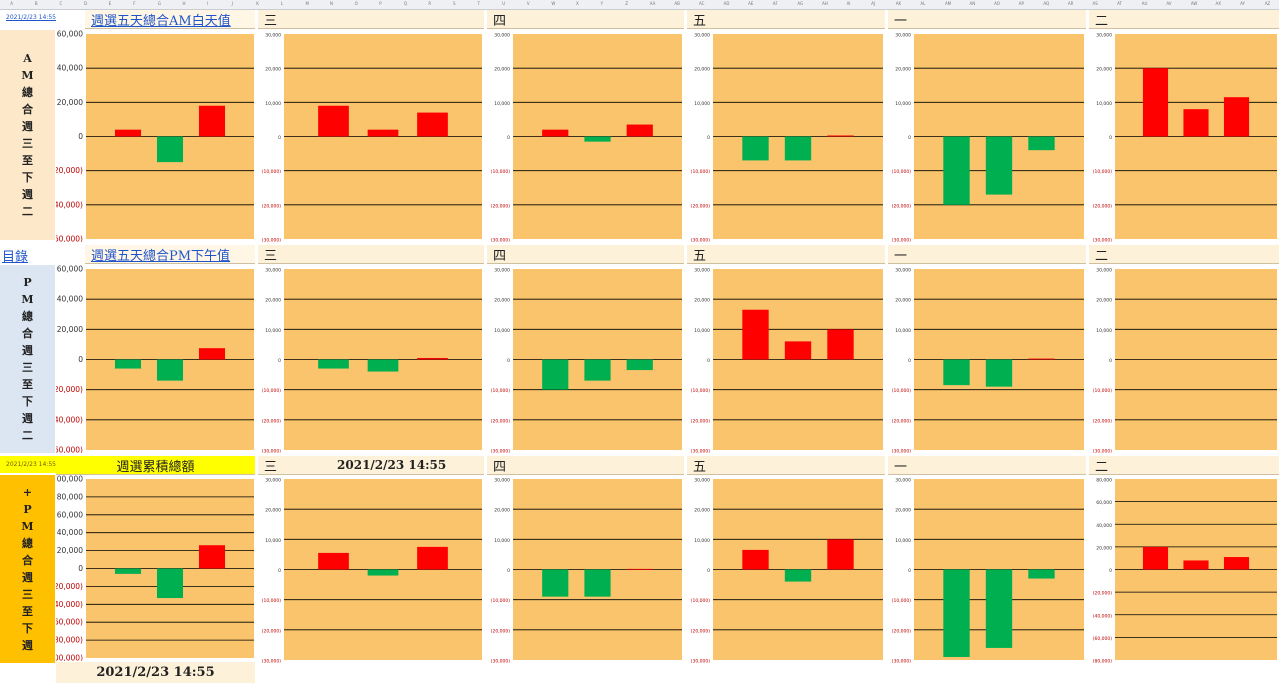 The image size is (1279, 683). What do you see at coordinates (786, 465) in the screenshot?
I see `total-day-fri: 五` at bounding box center [786, 465].